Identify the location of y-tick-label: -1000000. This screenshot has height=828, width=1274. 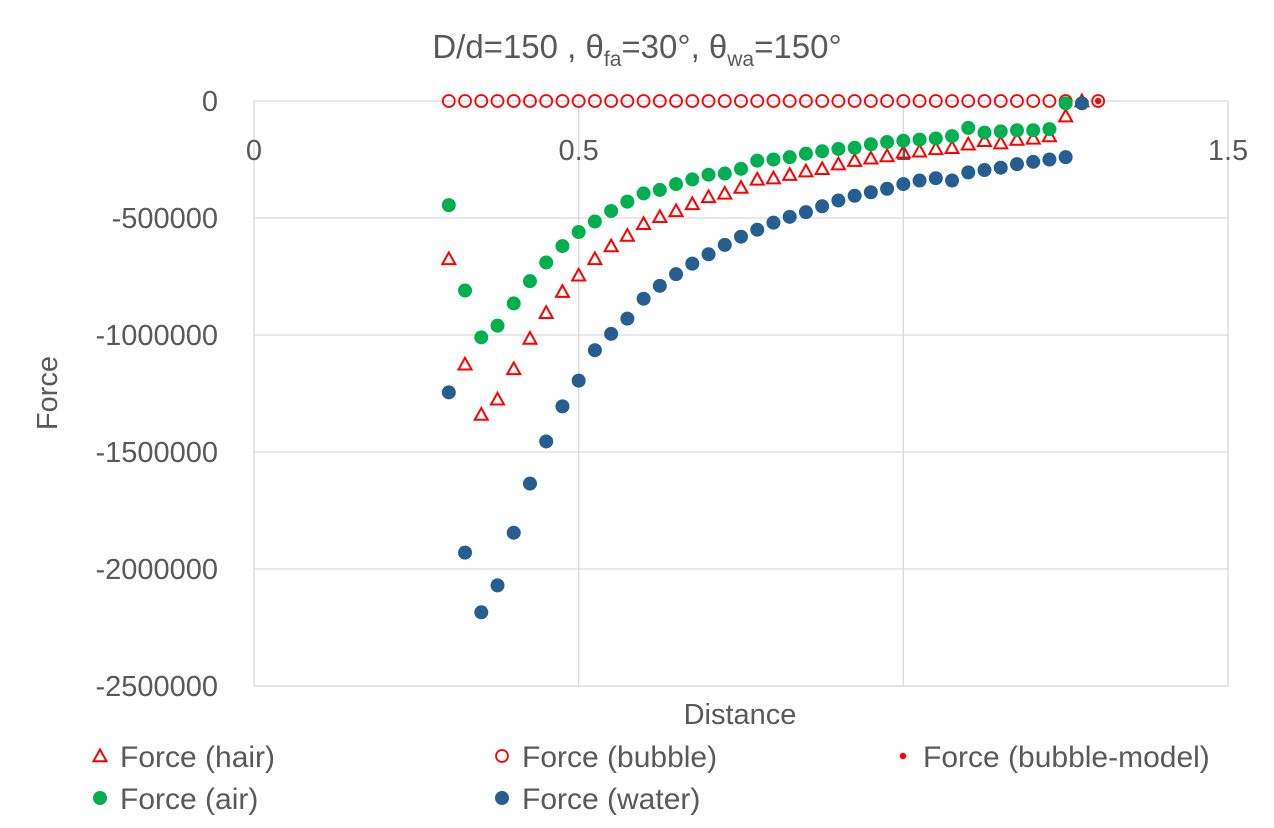
(156, 336).